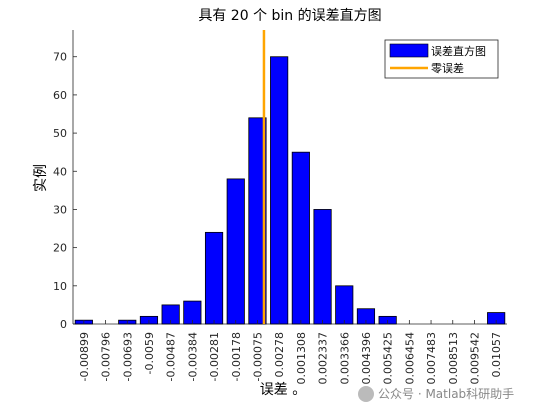 Image resolution: width=560 pixels, height=420 pixels. Describe the element at coordinates (279, 355) in the screenshot. I see `x-tick-label: 0.00278` at that location.